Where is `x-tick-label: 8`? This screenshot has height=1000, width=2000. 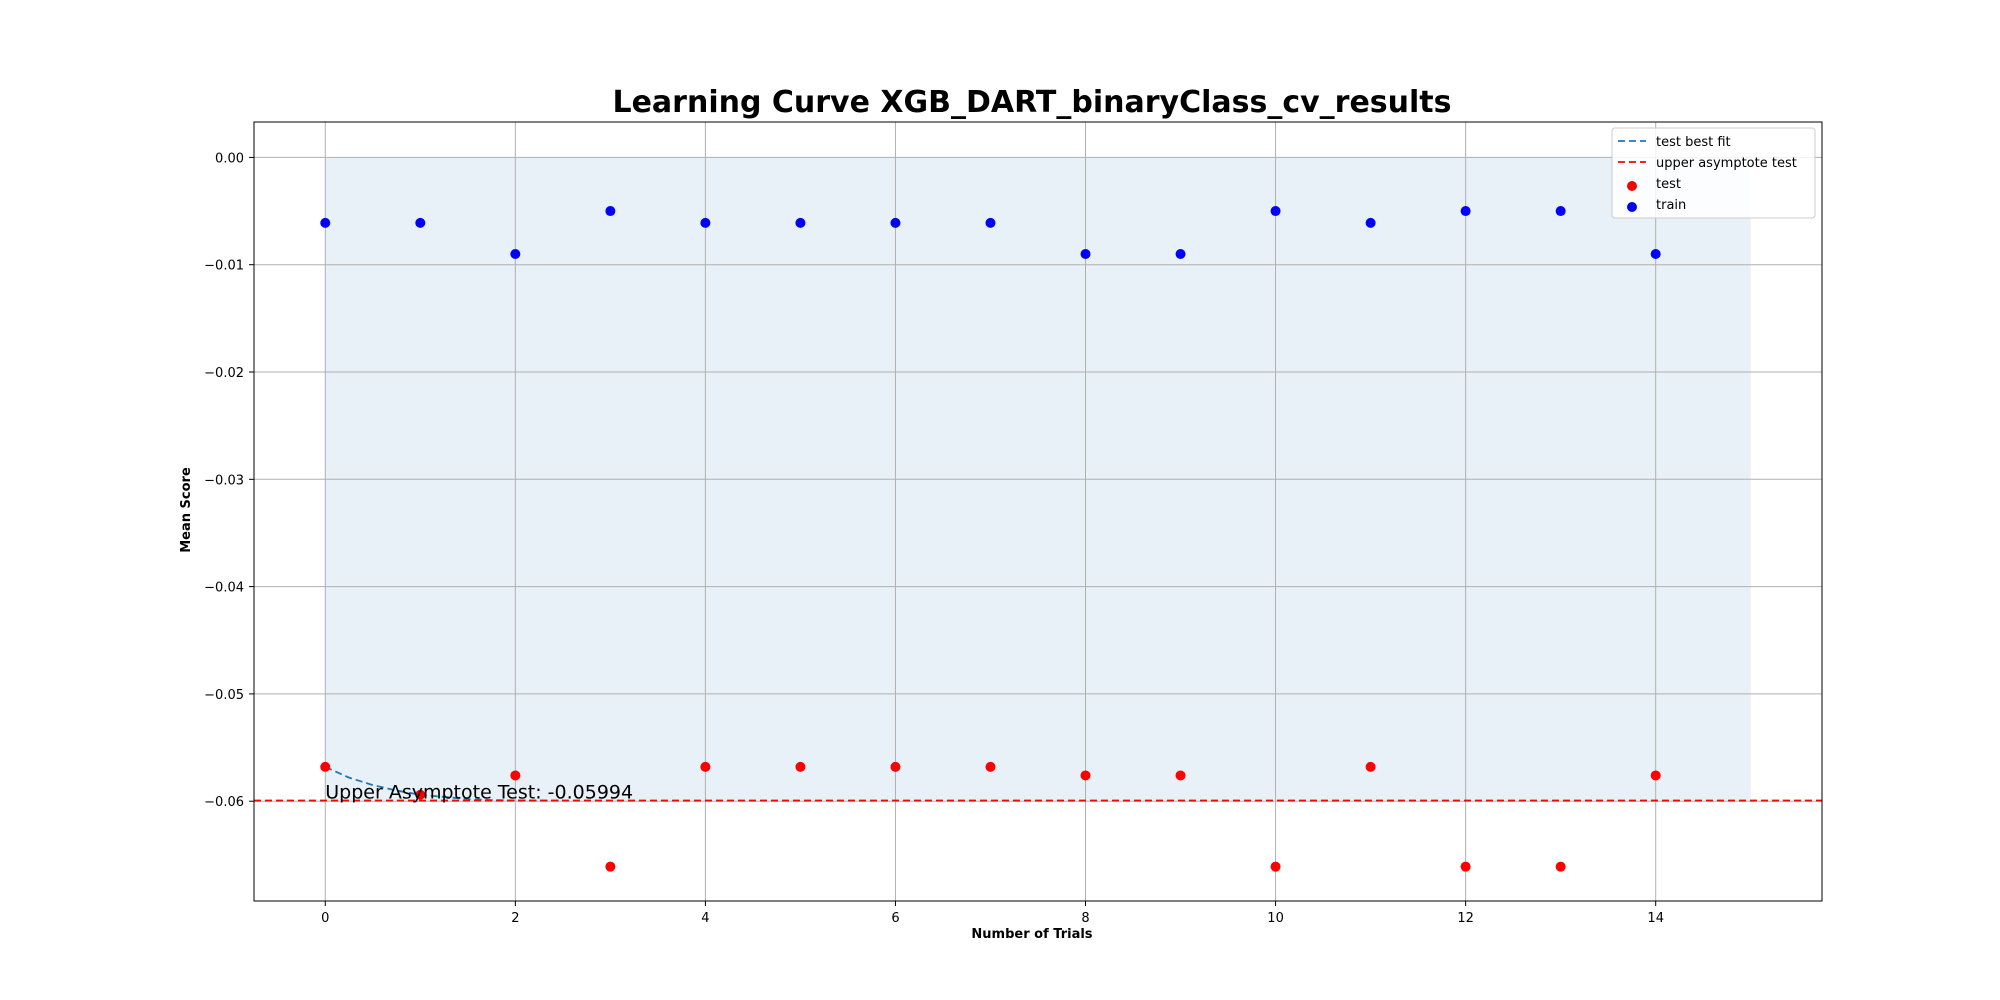 x-tick-label: 8 is located at coordinates (1085, 918).